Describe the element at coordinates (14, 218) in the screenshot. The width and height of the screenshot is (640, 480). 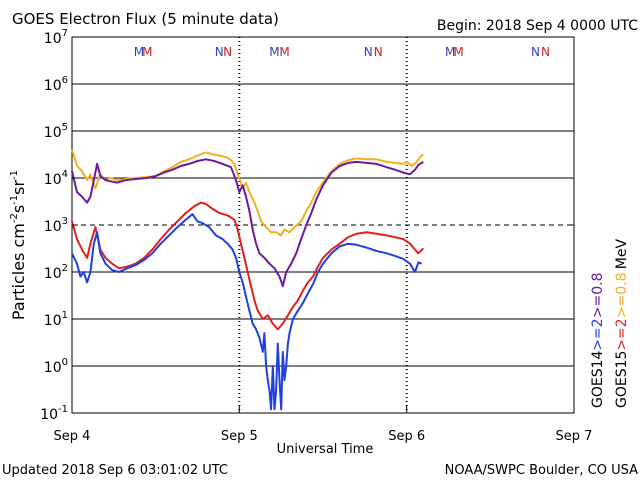
I see `y-axis-label-exp1: -2` at that location.